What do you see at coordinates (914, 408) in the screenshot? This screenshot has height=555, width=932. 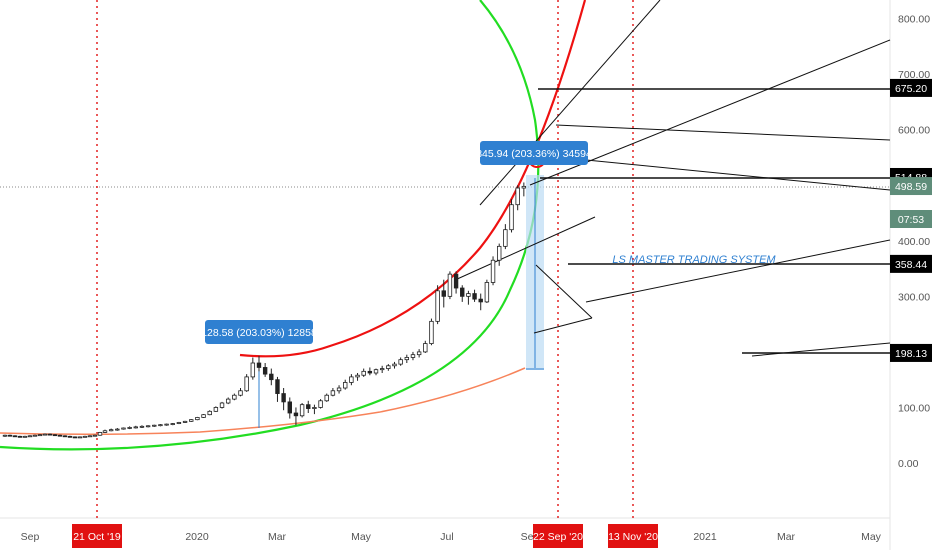 I see `y-tick-label: 100.00` at bounding box center [914, 408].